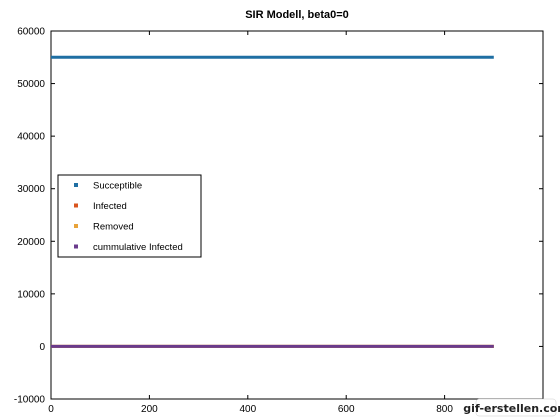 Image resolution: width=560 pixels, height=420 pixels. I want to click on y-tick-label: 60000, so click(31, 32).